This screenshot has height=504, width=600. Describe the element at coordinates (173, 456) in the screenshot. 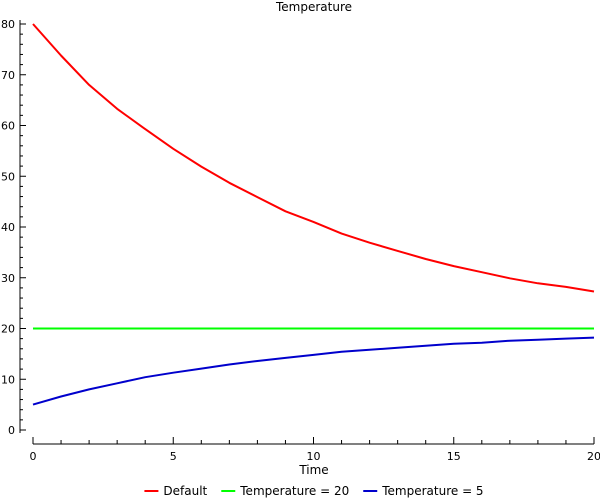

I see `x-tick-label: 5` at that location.